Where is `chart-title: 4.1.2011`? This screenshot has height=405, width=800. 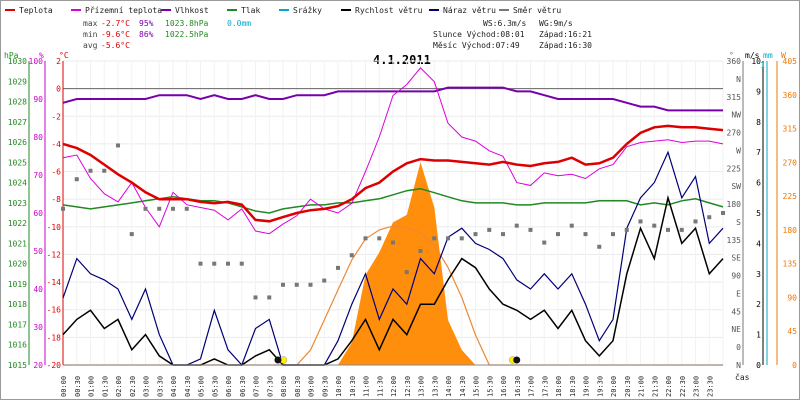
chart-title: 4.1.2011 is located at coordinates (402, 60).